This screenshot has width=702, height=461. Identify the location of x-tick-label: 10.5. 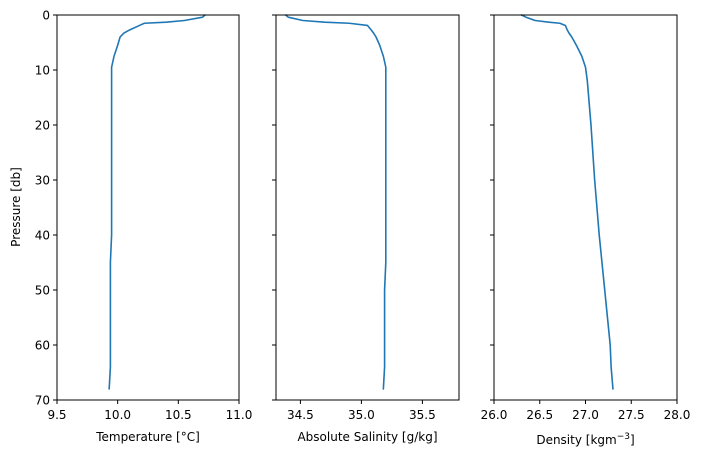
(178, 415).